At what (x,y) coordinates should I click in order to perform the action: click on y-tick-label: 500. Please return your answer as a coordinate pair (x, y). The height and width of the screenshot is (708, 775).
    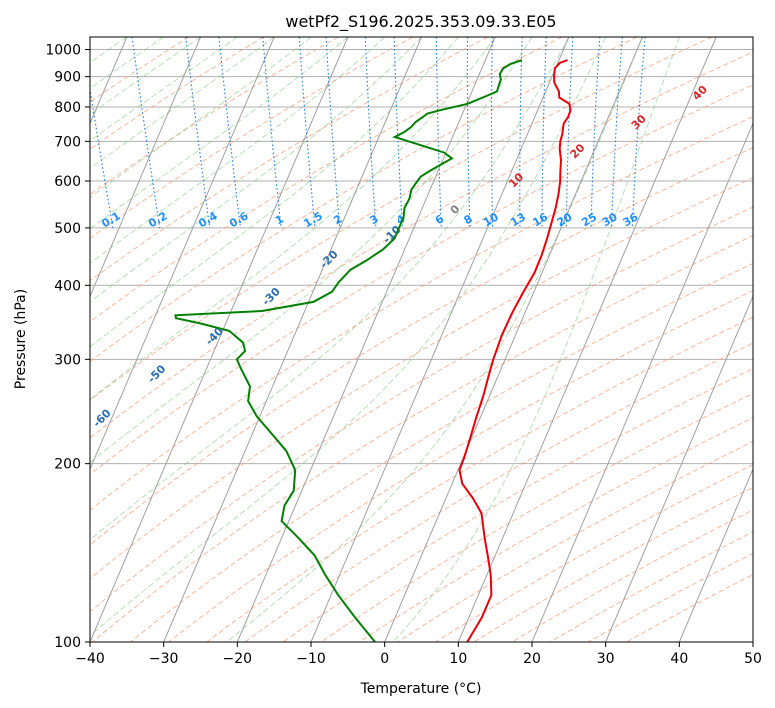
    Looking at the image, I should click on (67, 229).